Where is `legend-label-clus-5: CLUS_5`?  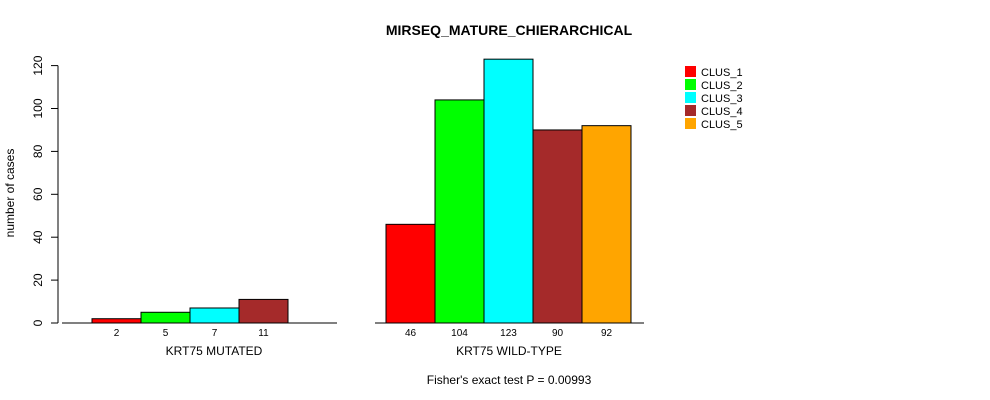
legend-label-clus-5: CLUS_5 is located at coordinates (722, 125).